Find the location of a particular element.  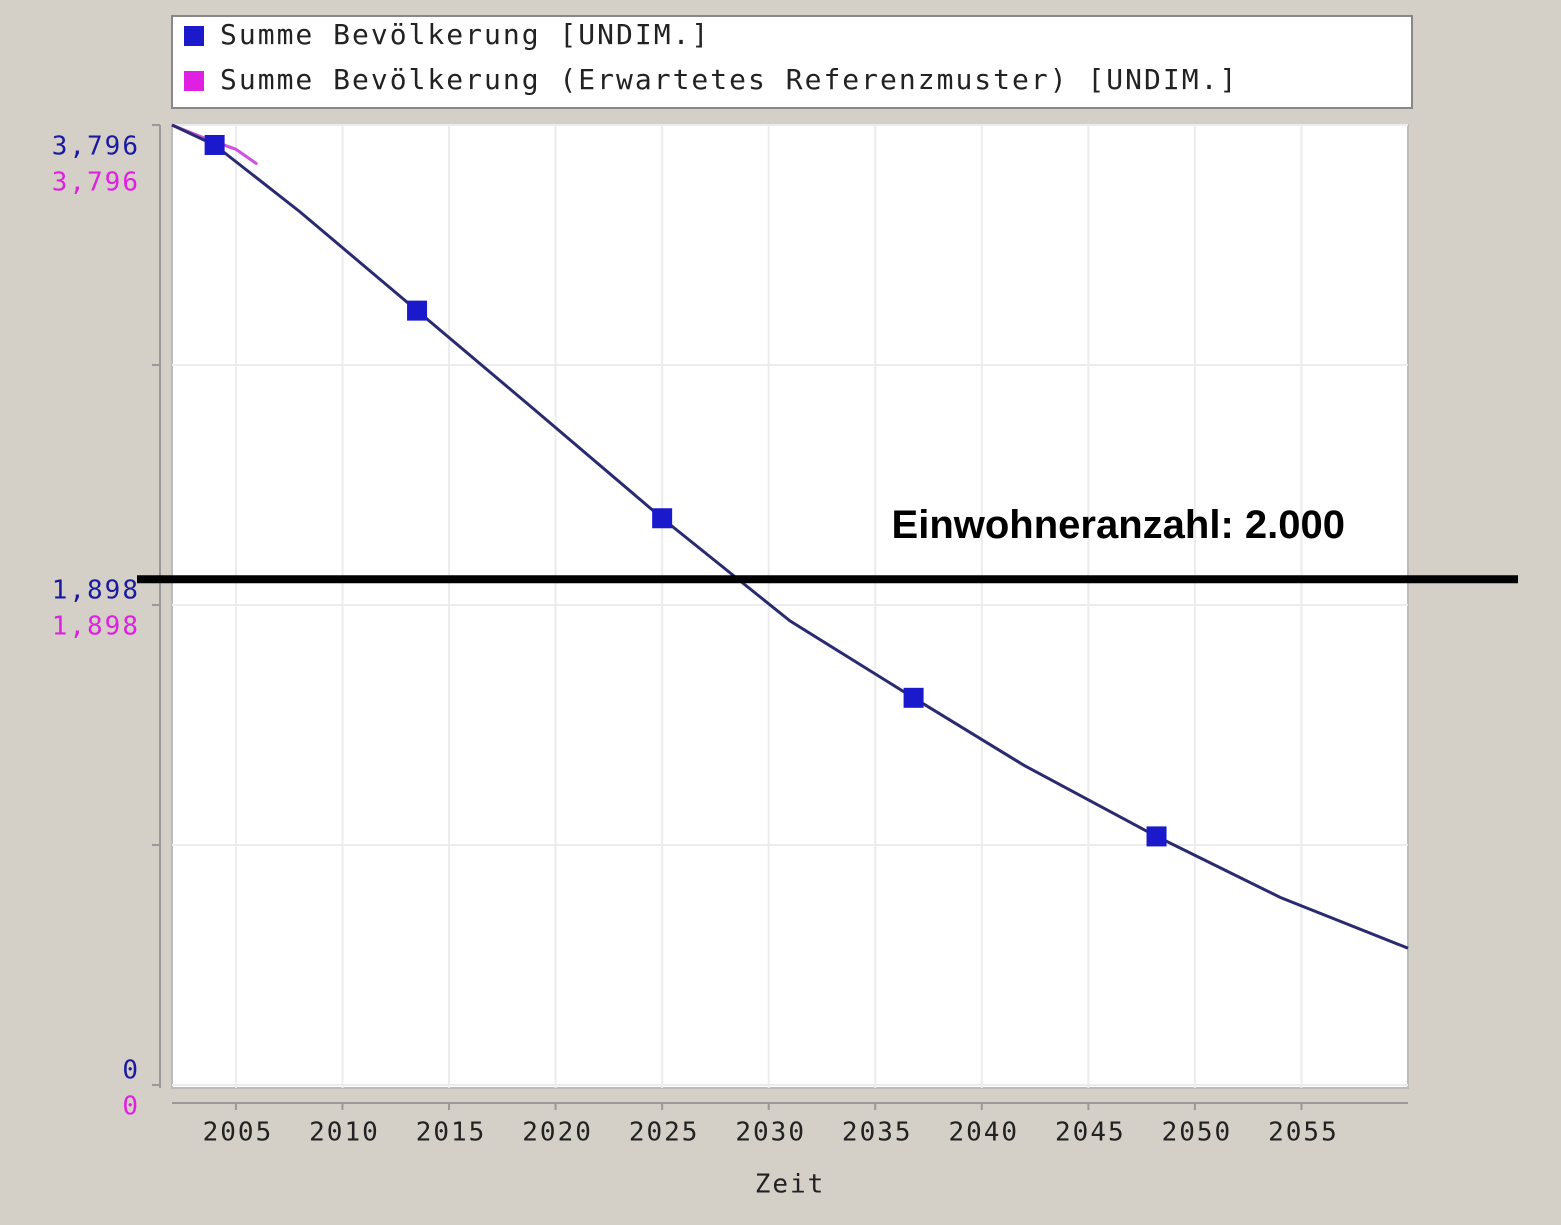

x-tick-label: 2055 is located at coordinates (1303, 1133).